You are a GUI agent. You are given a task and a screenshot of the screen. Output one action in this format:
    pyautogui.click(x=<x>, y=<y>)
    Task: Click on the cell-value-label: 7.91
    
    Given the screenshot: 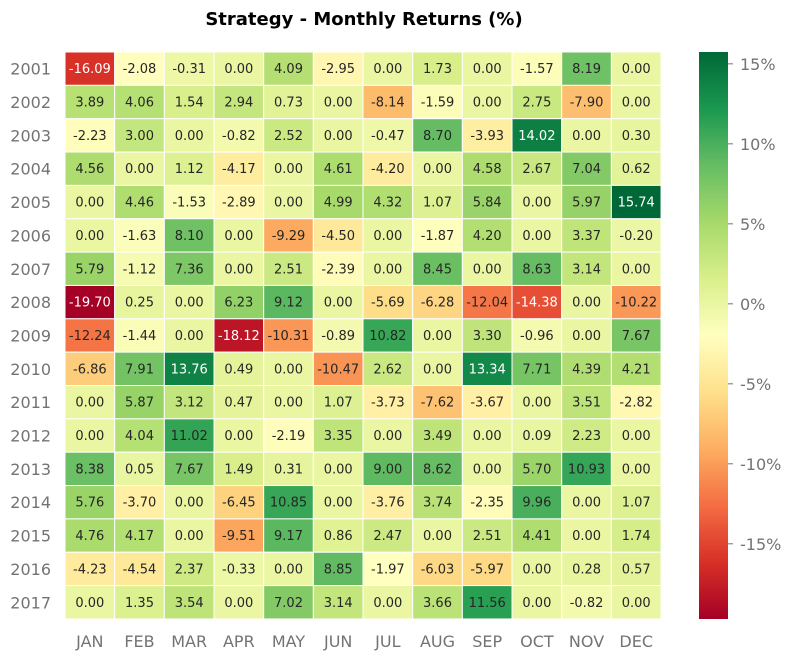 What is the action you would take?
    pyautogui.click(x=139, y=369)
    